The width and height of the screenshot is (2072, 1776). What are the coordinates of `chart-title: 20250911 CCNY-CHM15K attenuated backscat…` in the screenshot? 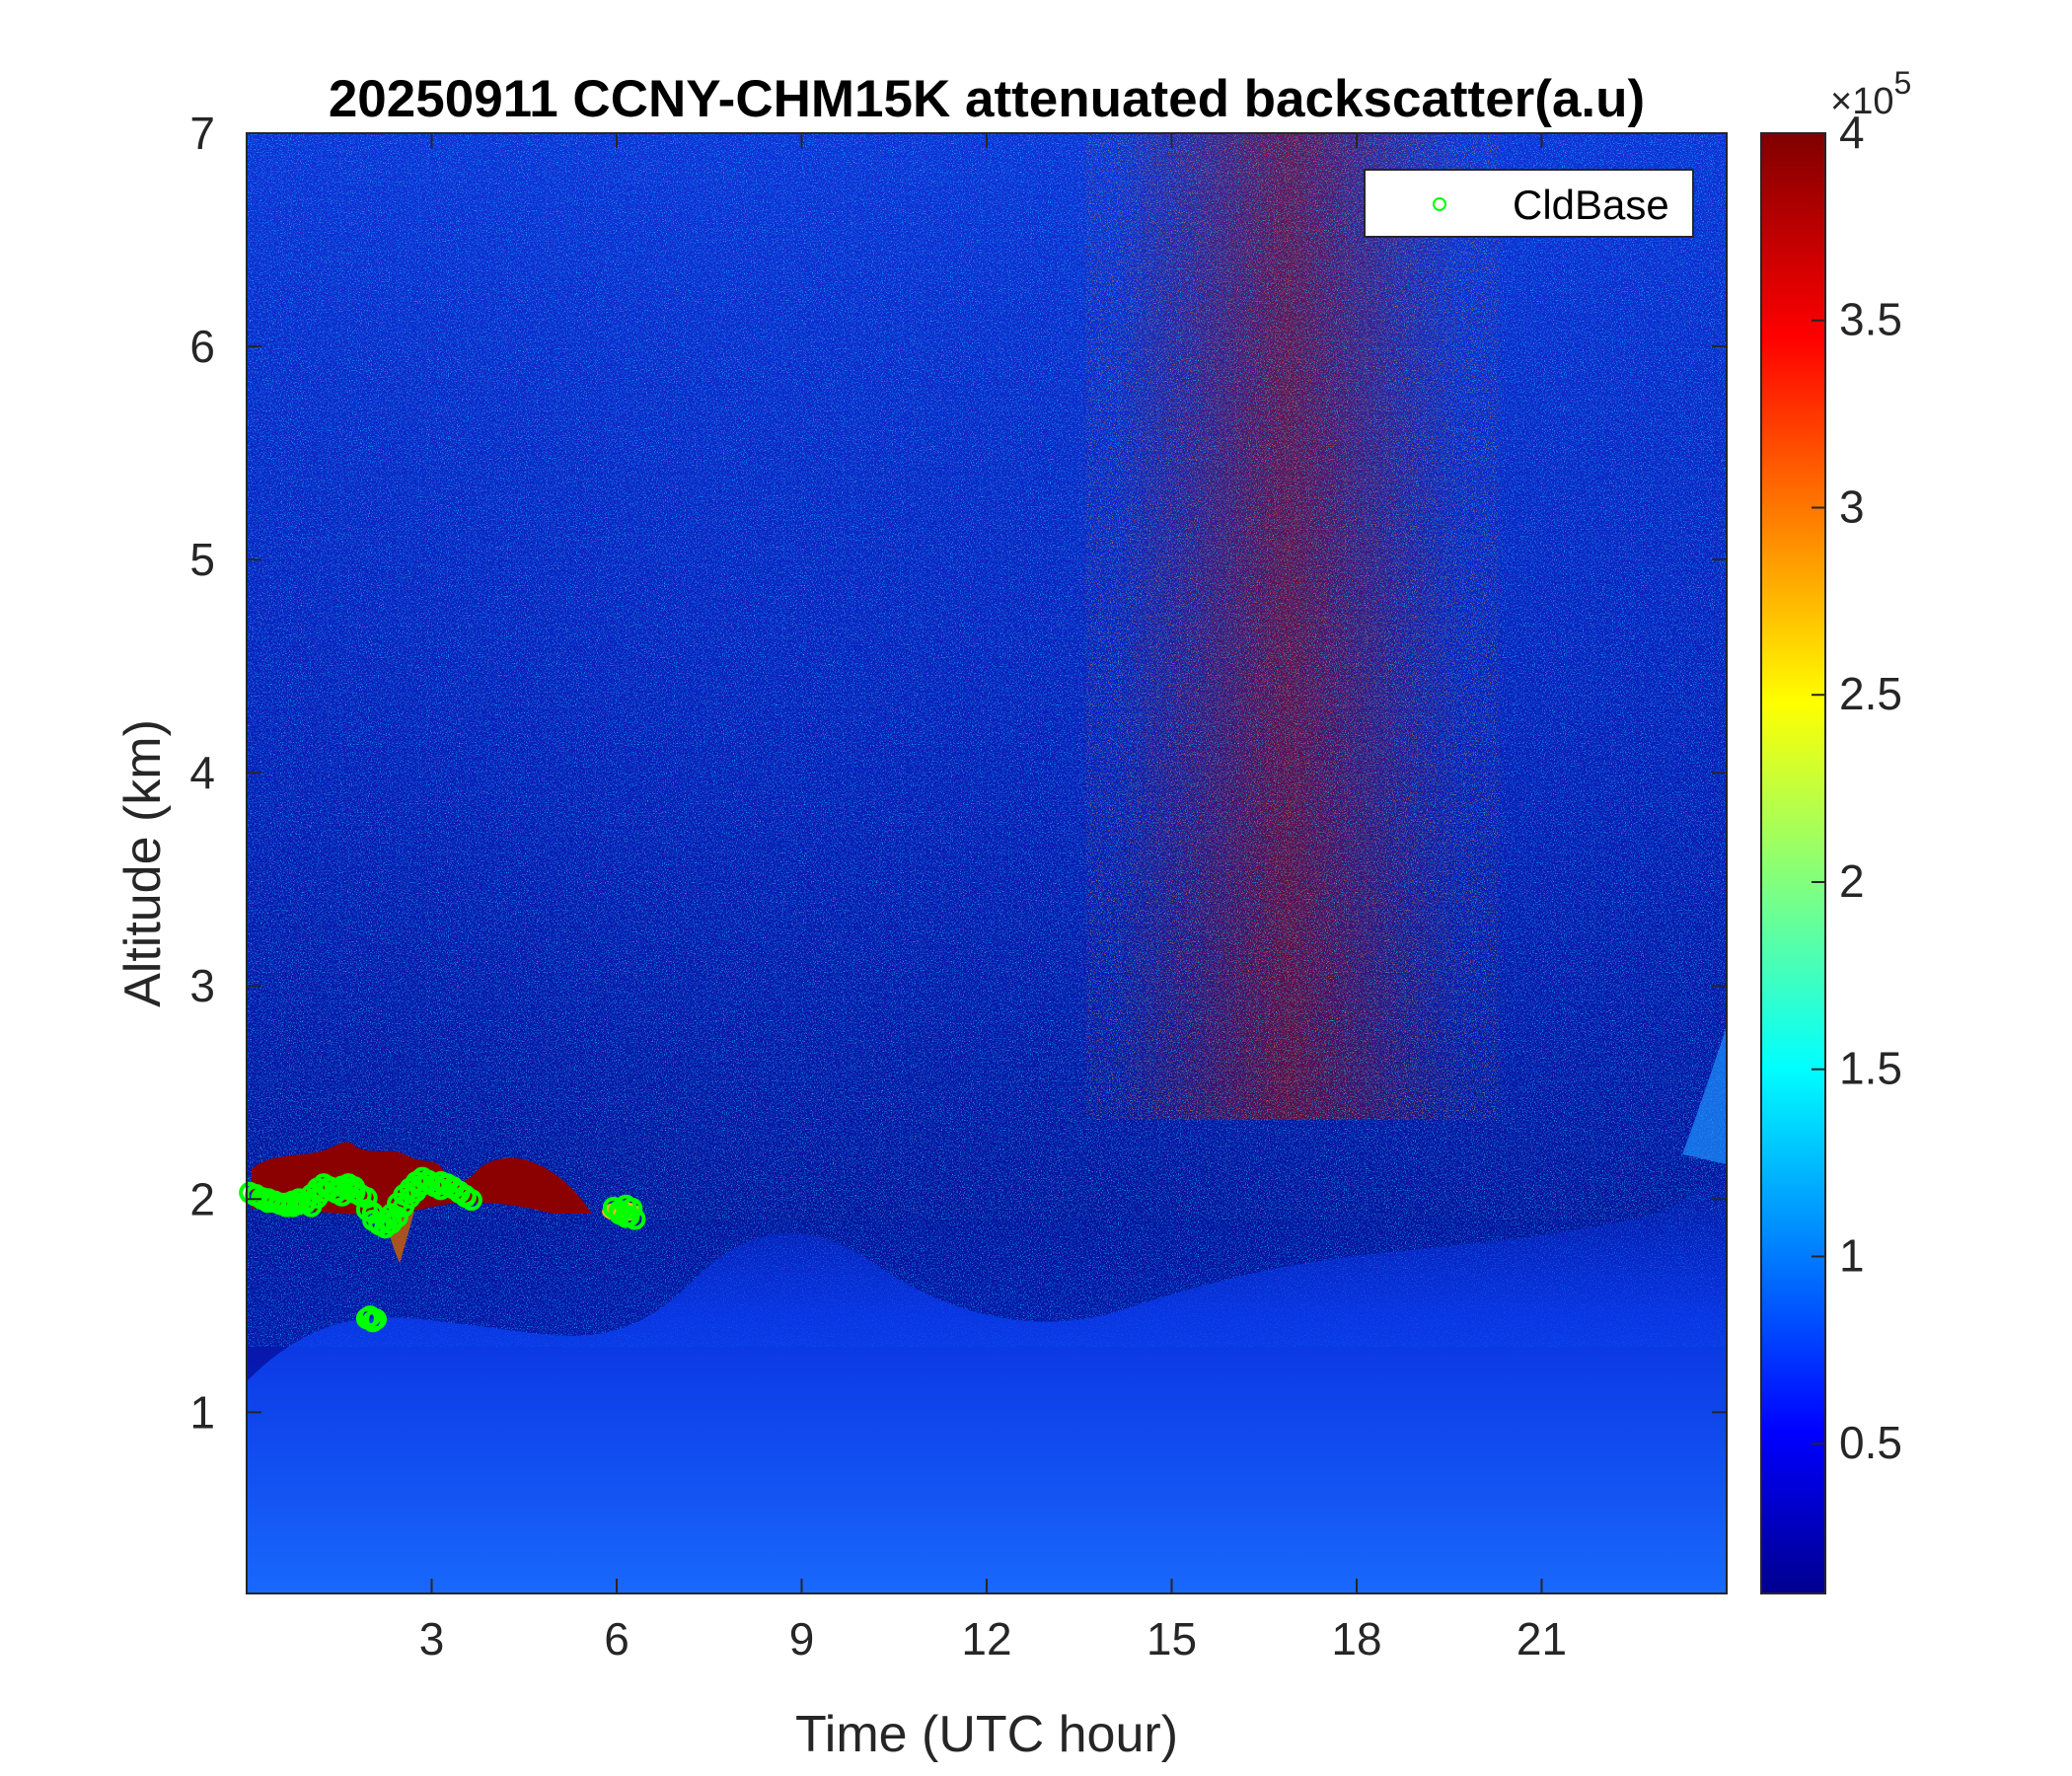 It's located at (987, 99).